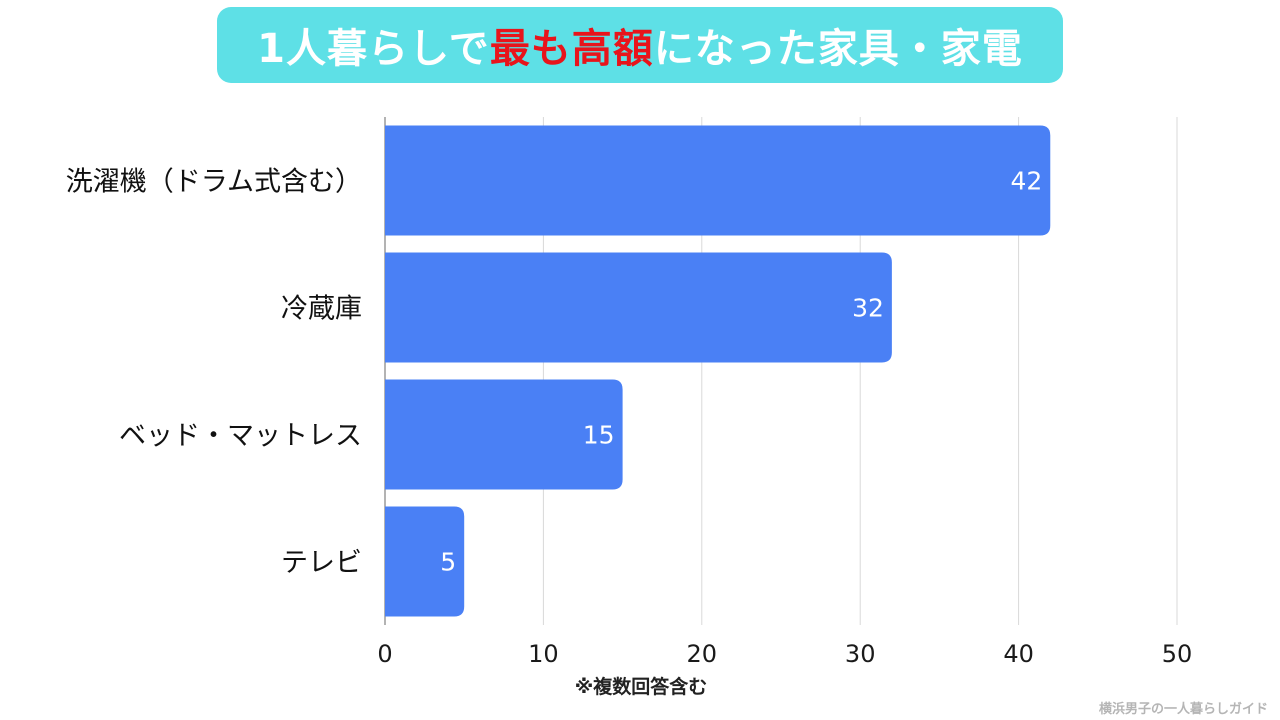 The image size is (1280, 720). I want to click on x-tick-label: 30, so click(860, 654).